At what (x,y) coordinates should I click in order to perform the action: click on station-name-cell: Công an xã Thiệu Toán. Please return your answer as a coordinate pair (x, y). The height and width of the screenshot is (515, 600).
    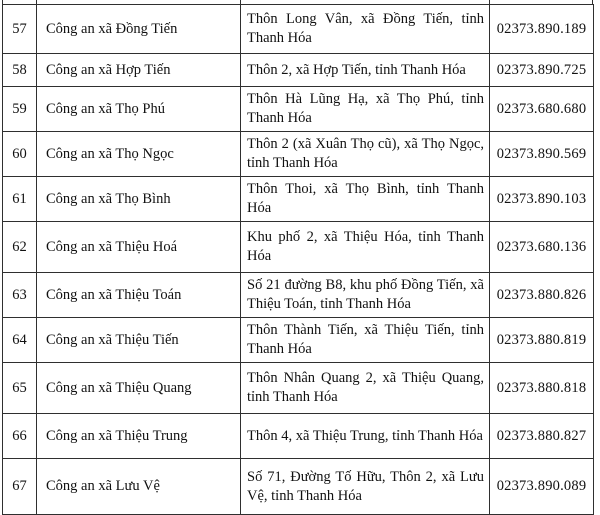
    Looking at the image, I should click on (138, 295).